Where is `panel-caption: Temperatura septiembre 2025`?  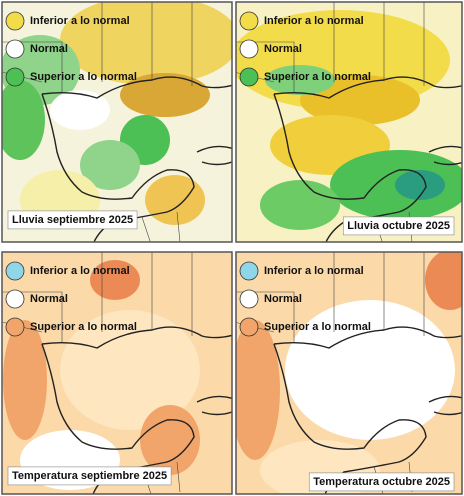 panel-caption: Temperatura septiembre 2025 is located at coordinates (89, 476).